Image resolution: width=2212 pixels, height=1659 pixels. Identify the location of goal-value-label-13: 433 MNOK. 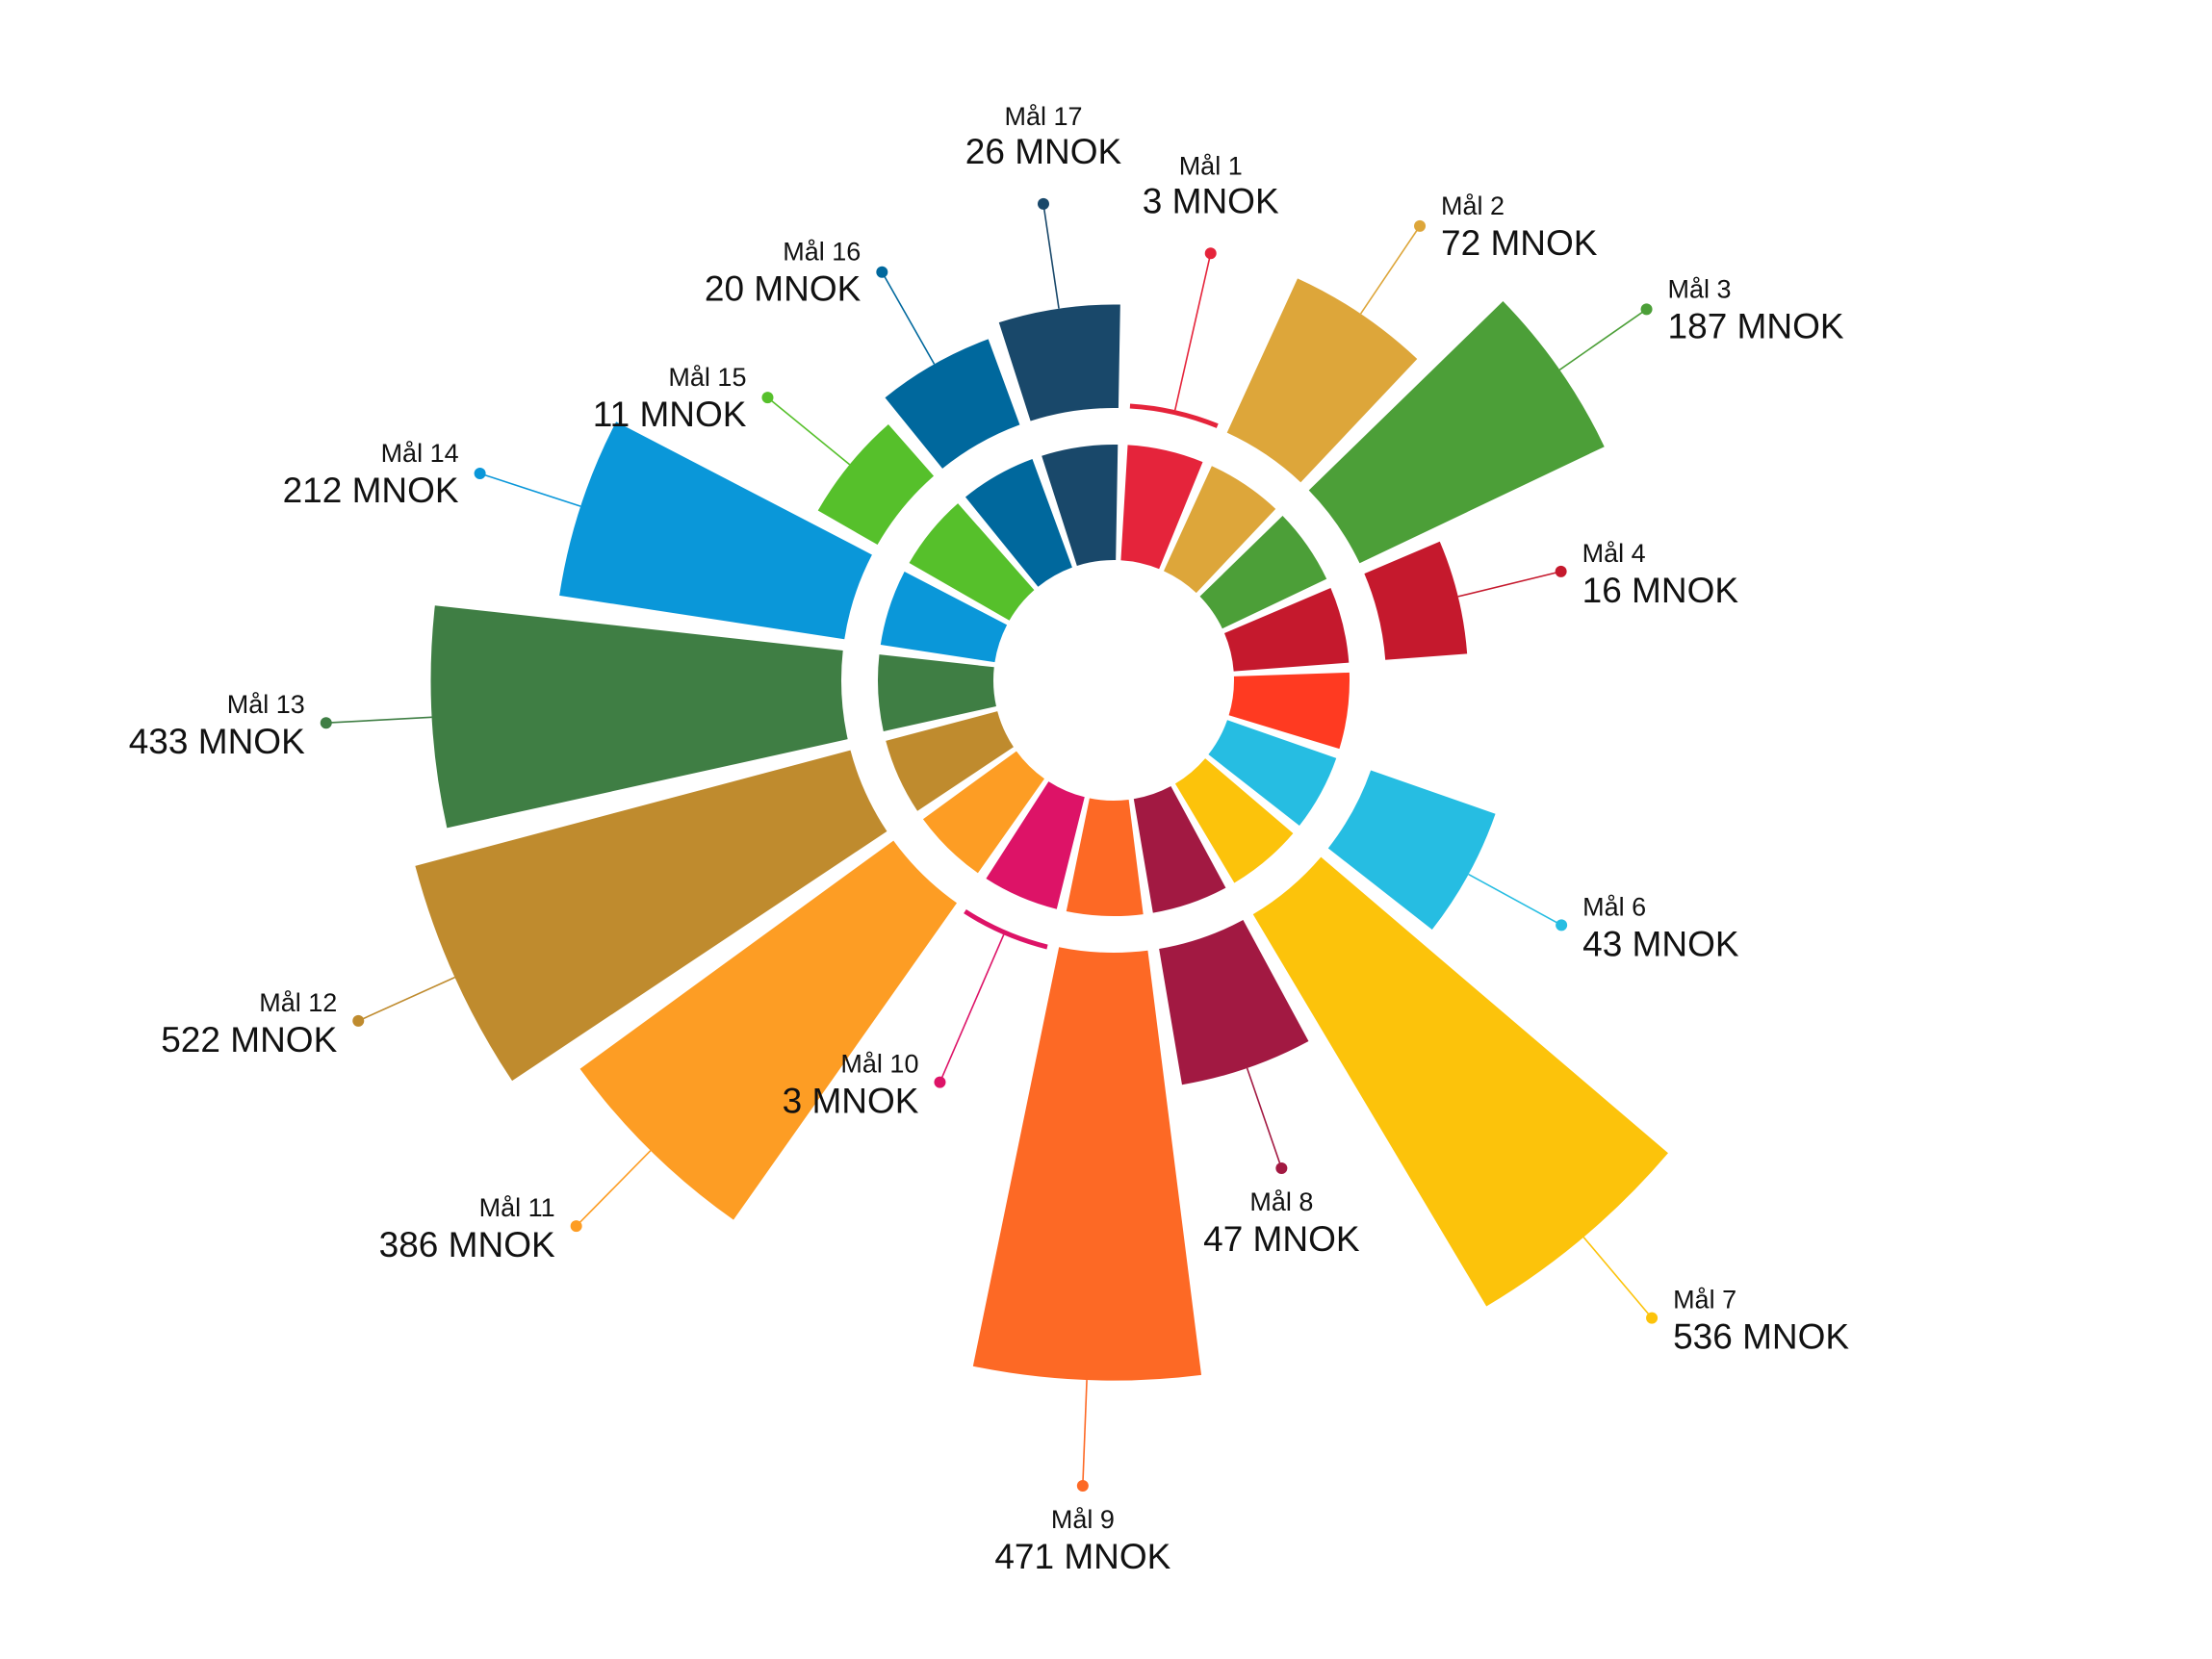
(217, 741).